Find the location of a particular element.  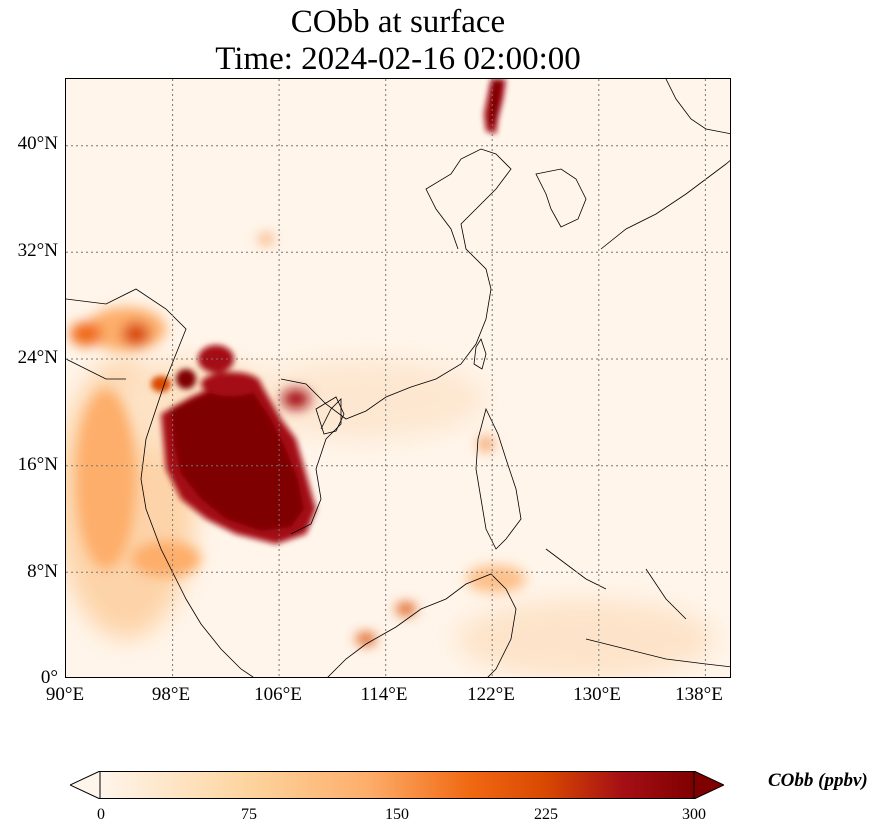

plume-high-ne-china is located at coordinates (495, 106).